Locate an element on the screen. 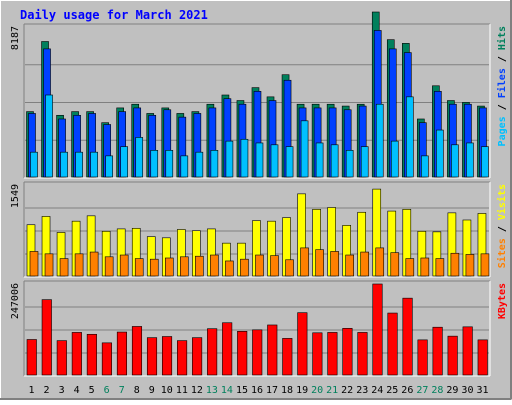 The height and width of the screenshot is (405, 512). kbytes-bar-day-14-fill is located at coordinates (227, 349).